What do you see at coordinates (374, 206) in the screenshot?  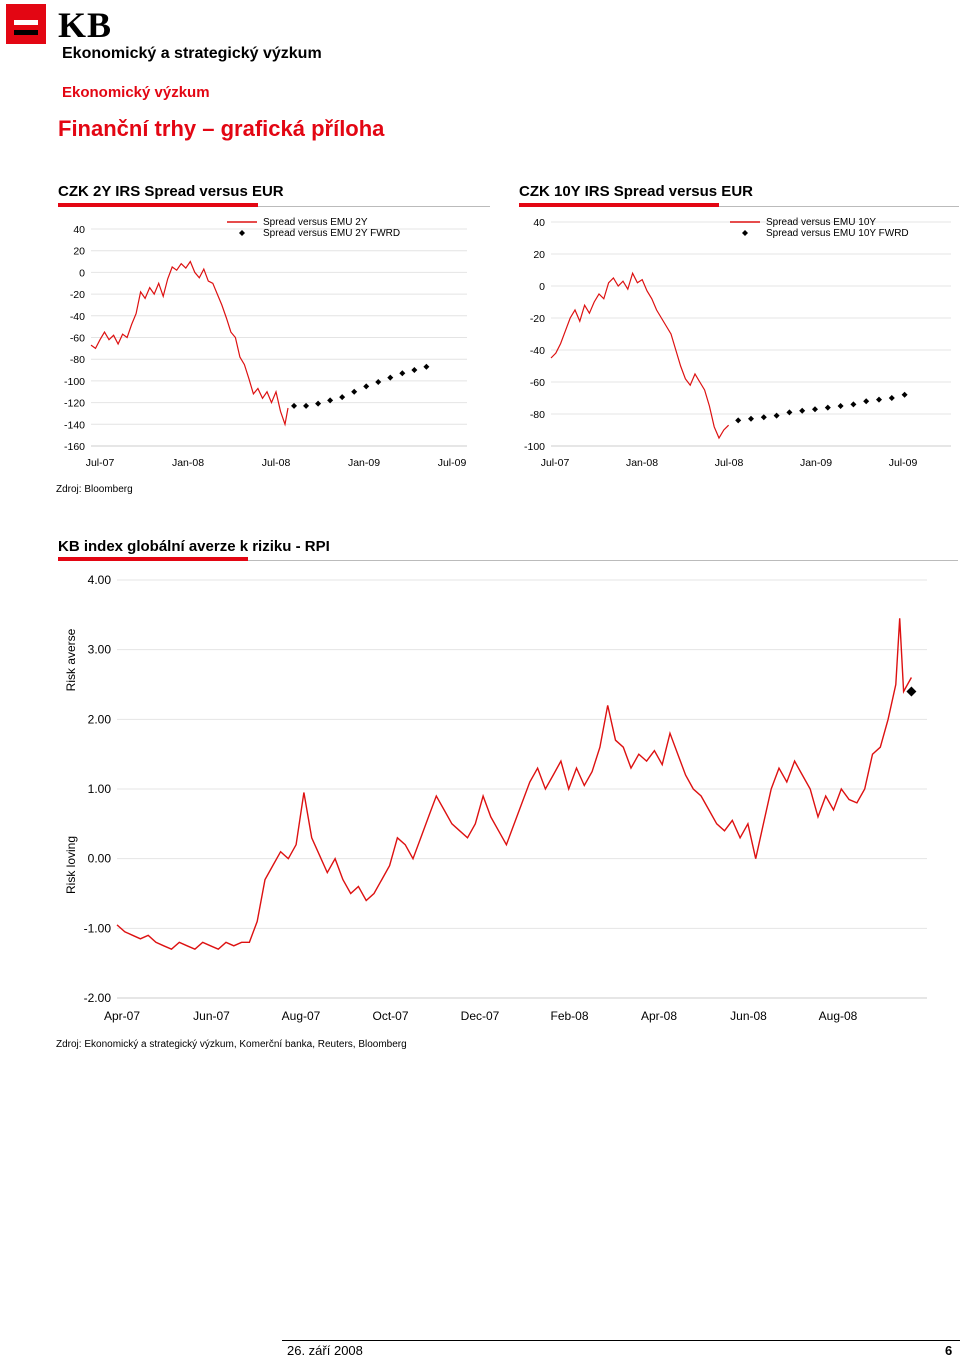 I see `left-title-thin-rule` at bounding box center [374, 206].